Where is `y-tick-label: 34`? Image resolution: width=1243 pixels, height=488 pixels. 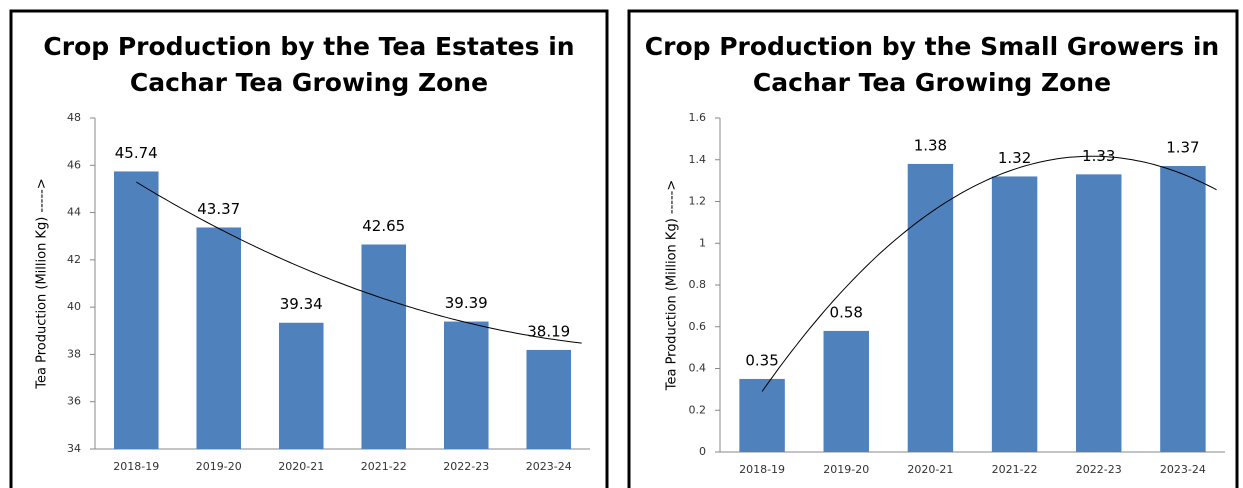 y-tick-label: 34 is located at coordinates (74, 448).